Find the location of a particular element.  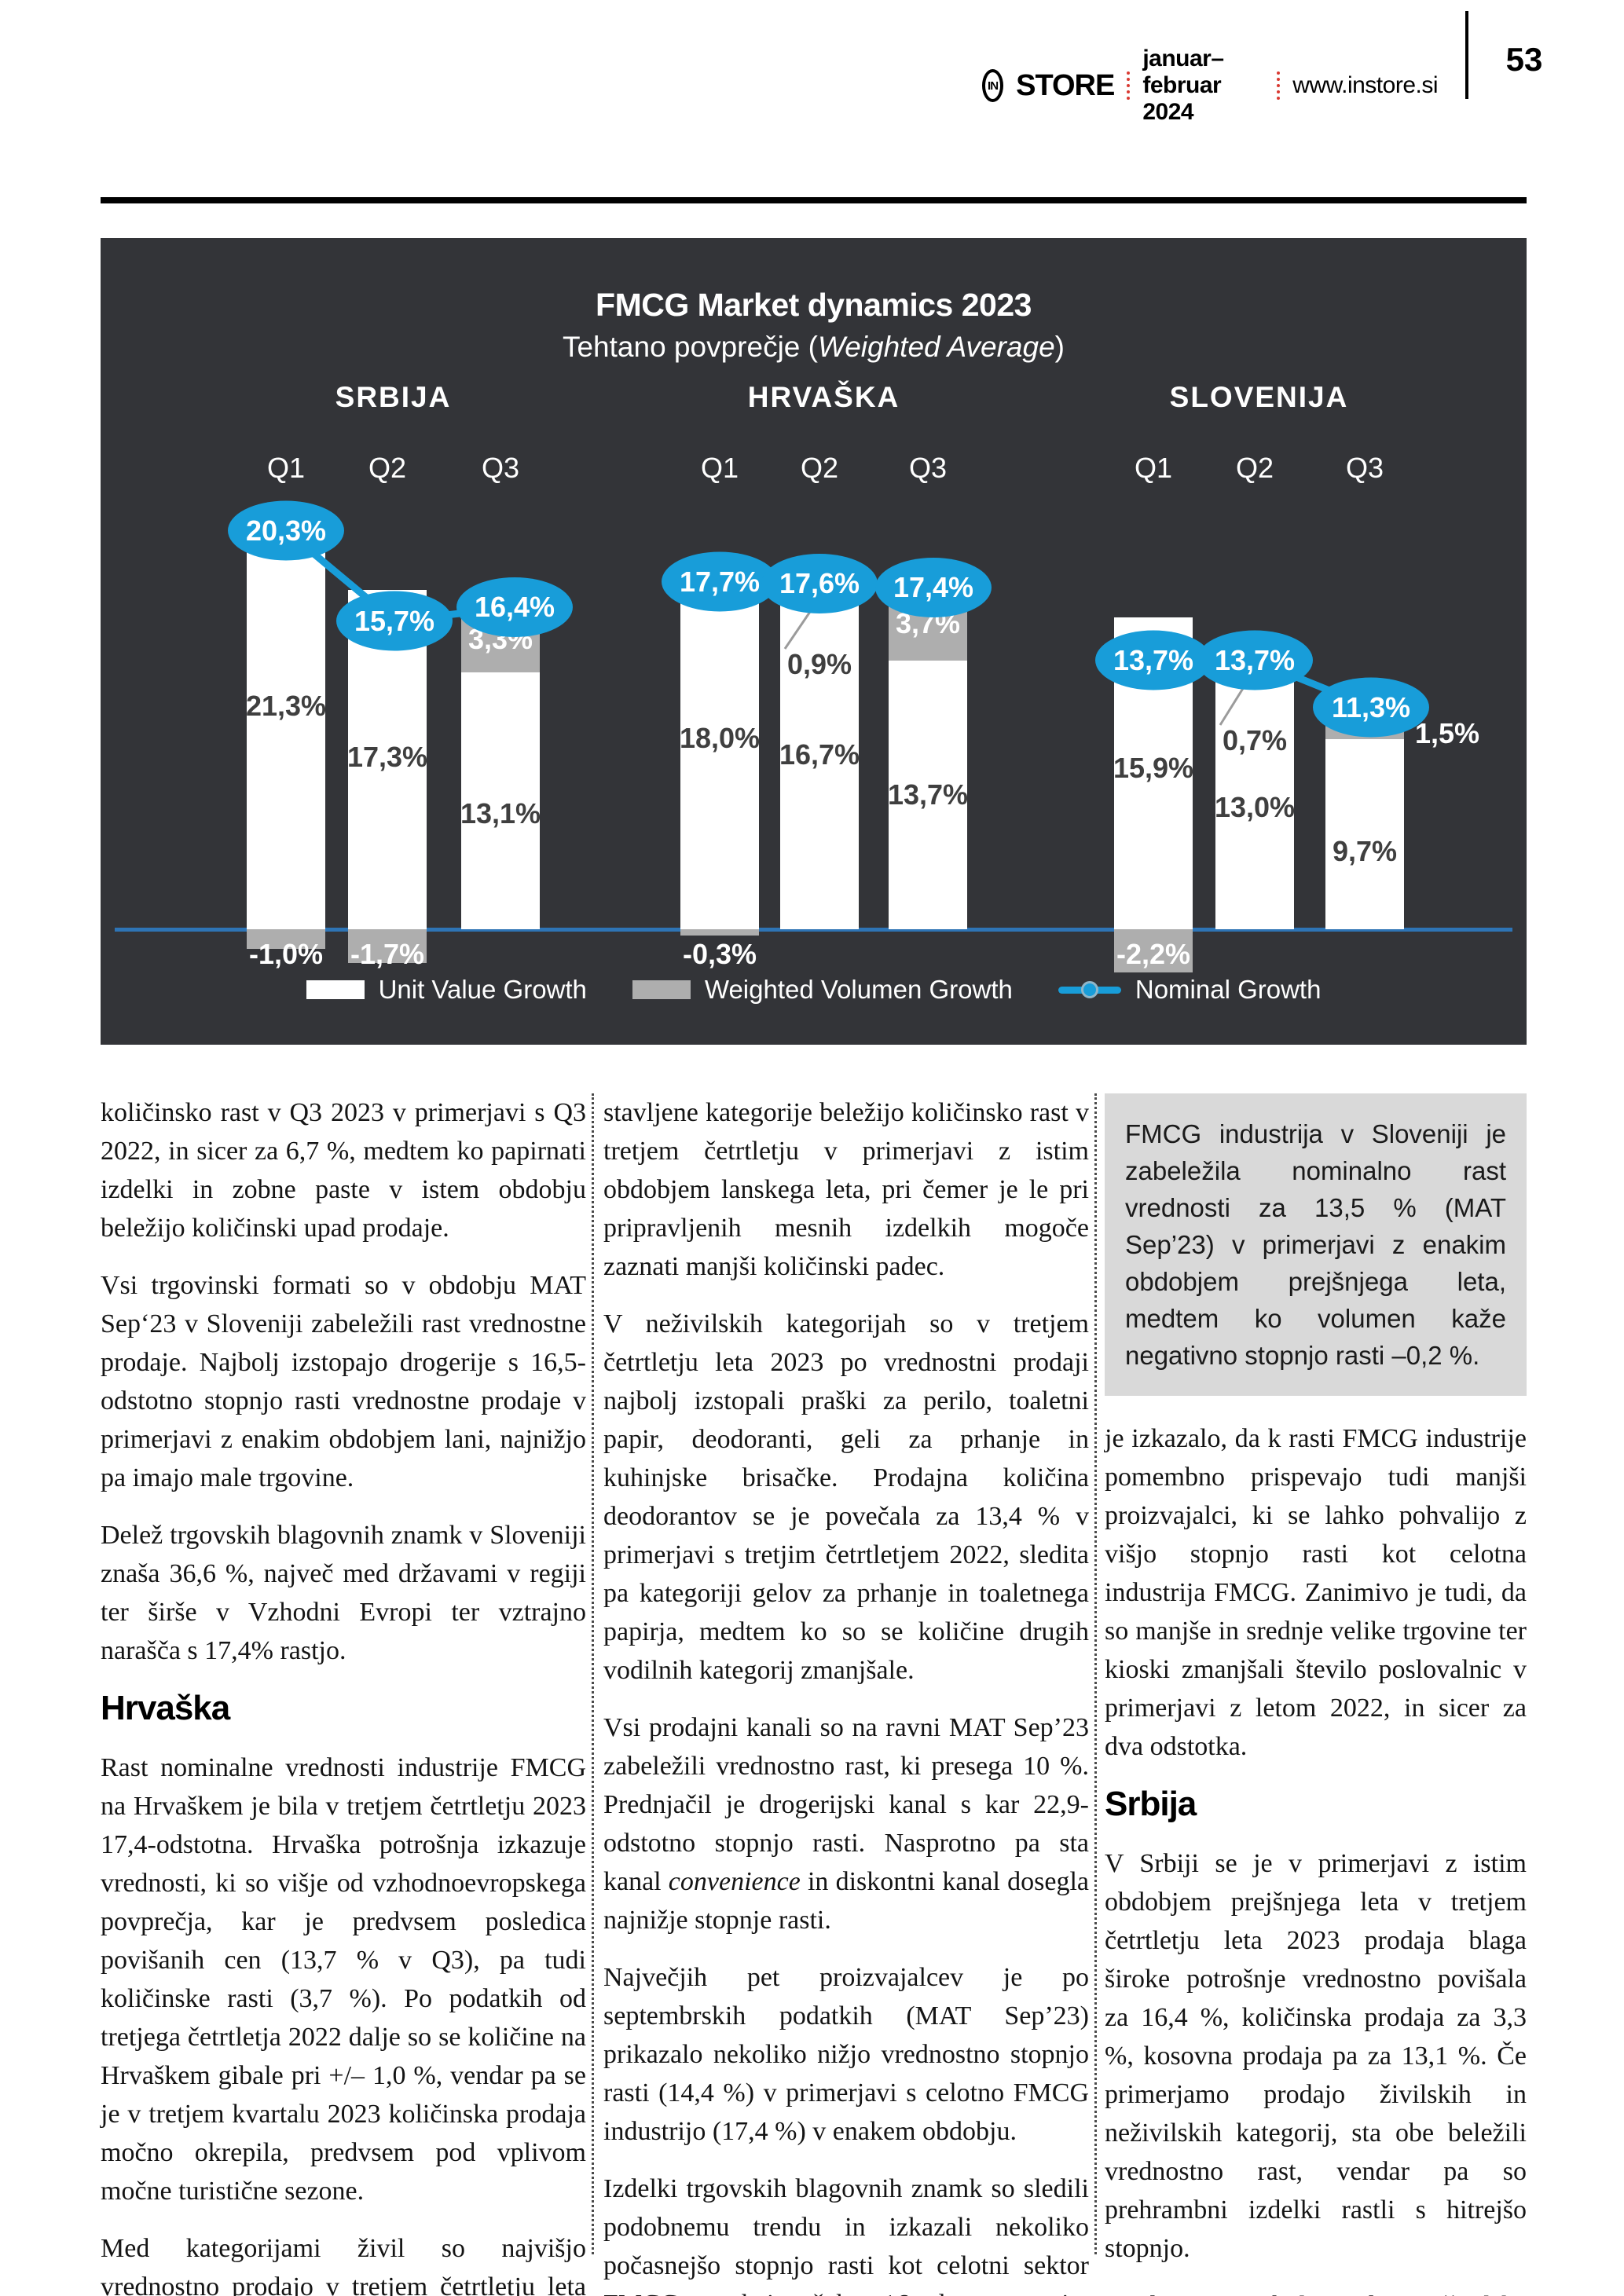

volume-value-label: -2,2% is located at coordinates (1153, 954).